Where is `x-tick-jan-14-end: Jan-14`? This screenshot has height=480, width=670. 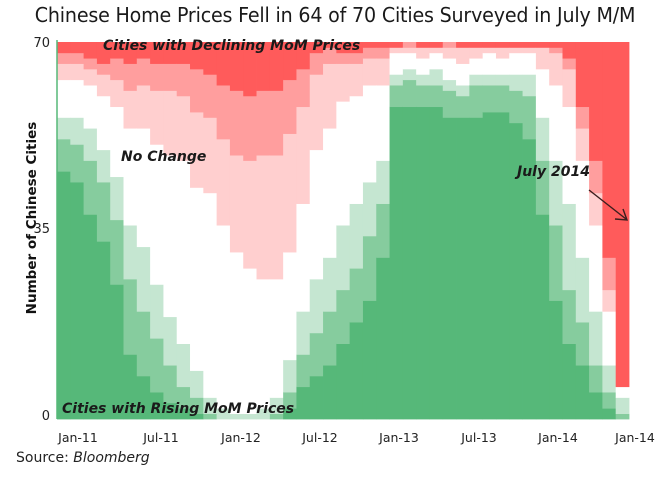
x-tick-jan-14-end: Jan-14 is located at coordinates (635, 437).